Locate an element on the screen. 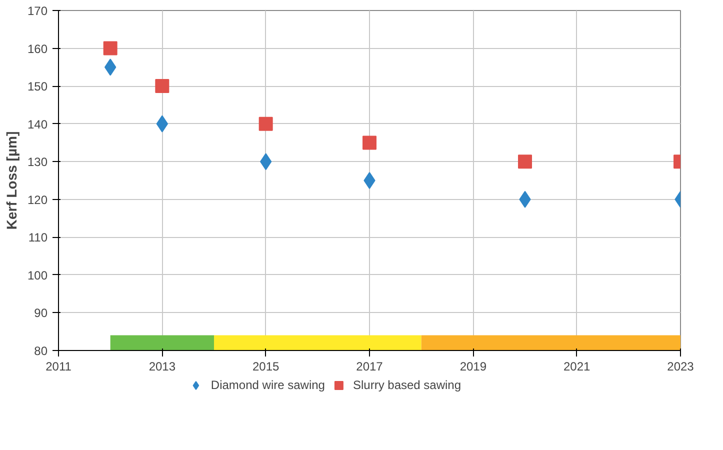 This screenshot has height=450, width=723. legend-label: Diamond wire sawing is located at coordinates (267, 385).